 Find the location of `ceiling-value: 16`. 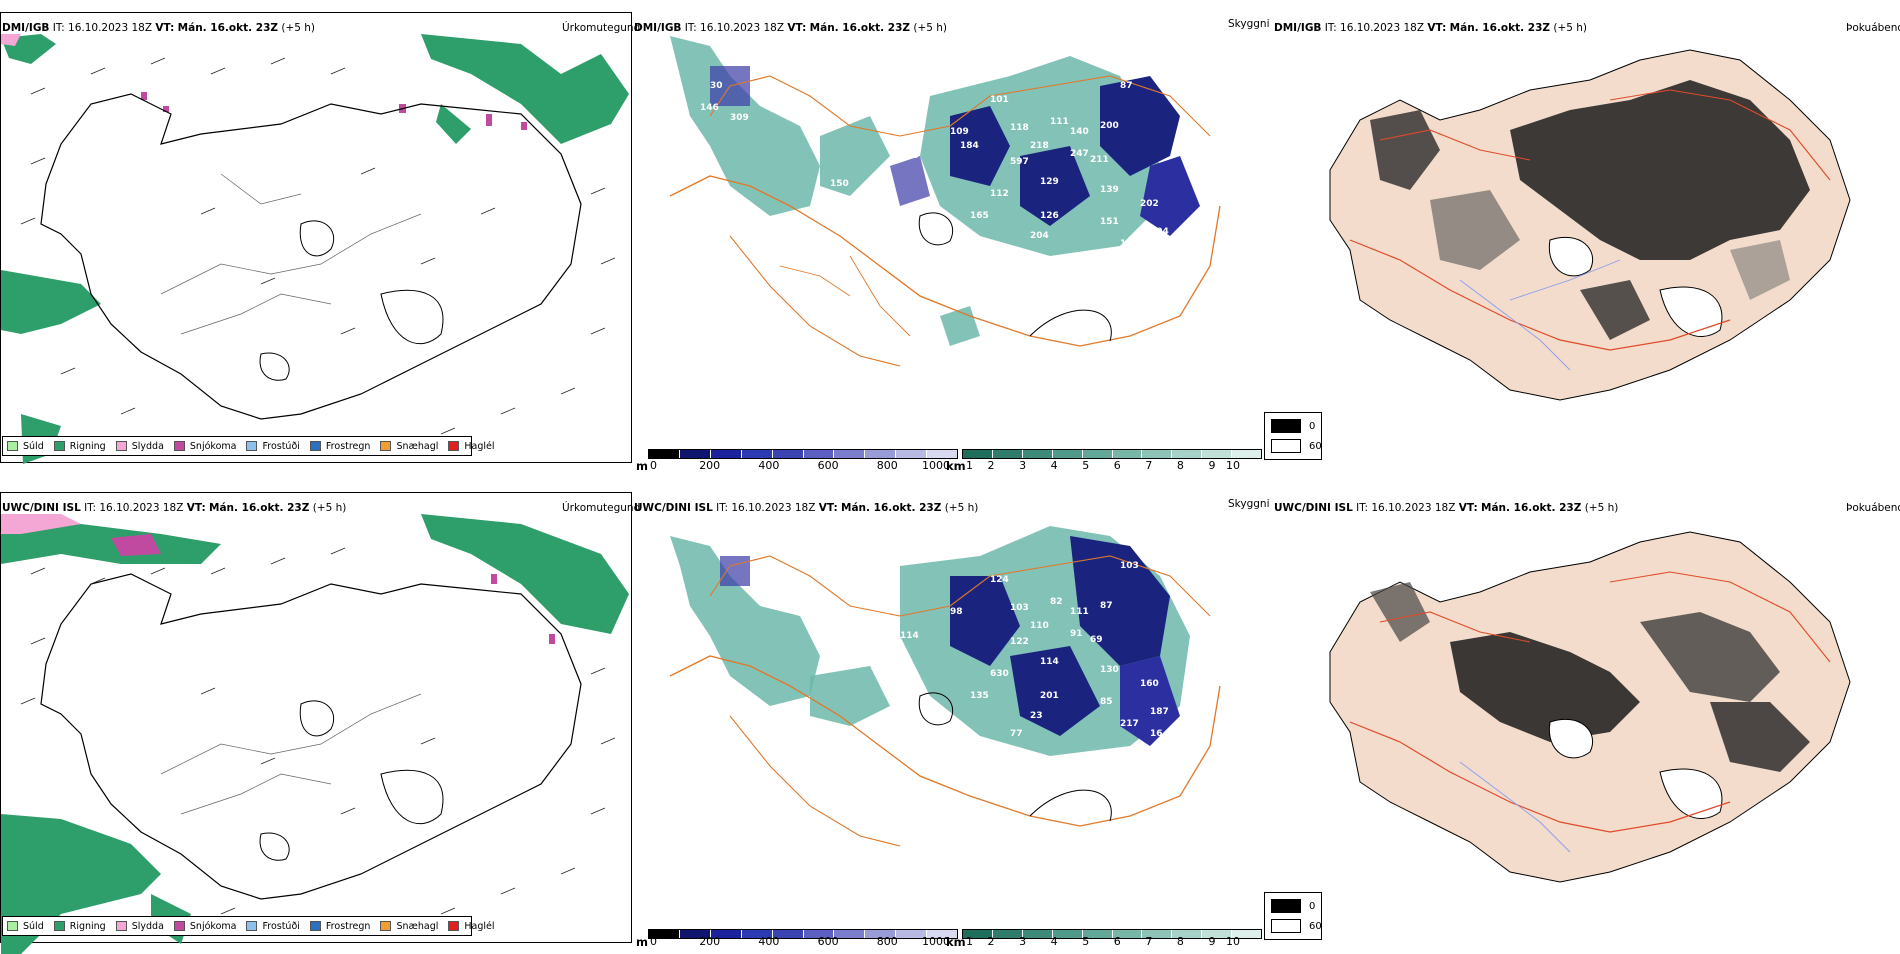

ceiling-value: 16 is located at coordinates (1156, 734).